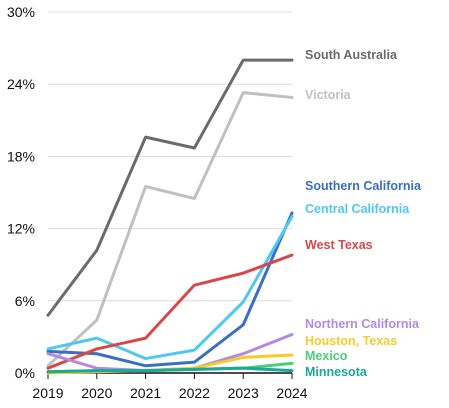 This screenshot has width=449, height=408. I want to click on series-label-west-texas: West Texas, so click(339, 245).